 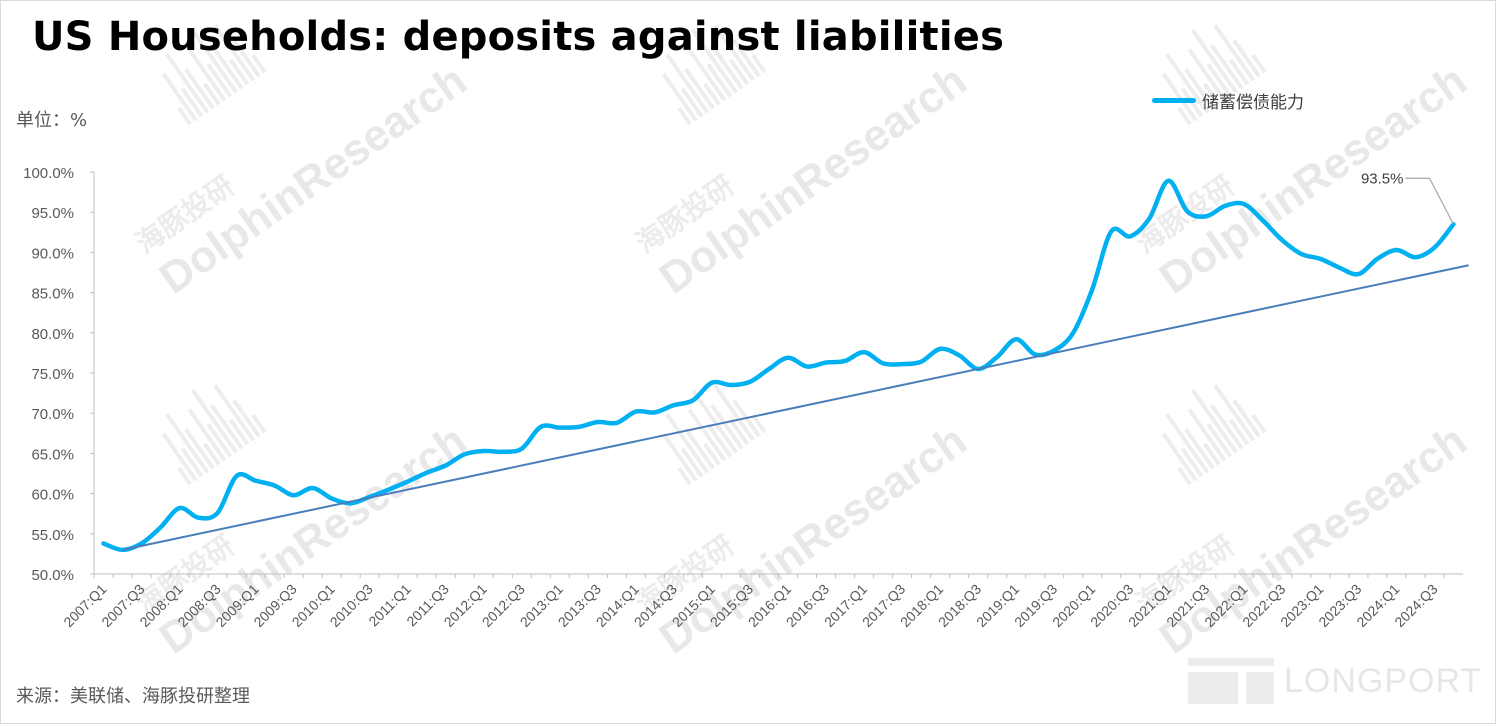 What do you see at coordinates (52, 294) in the screenshot?
I see `y-tick-label: 85.0%` at bounding box center [52, 294].